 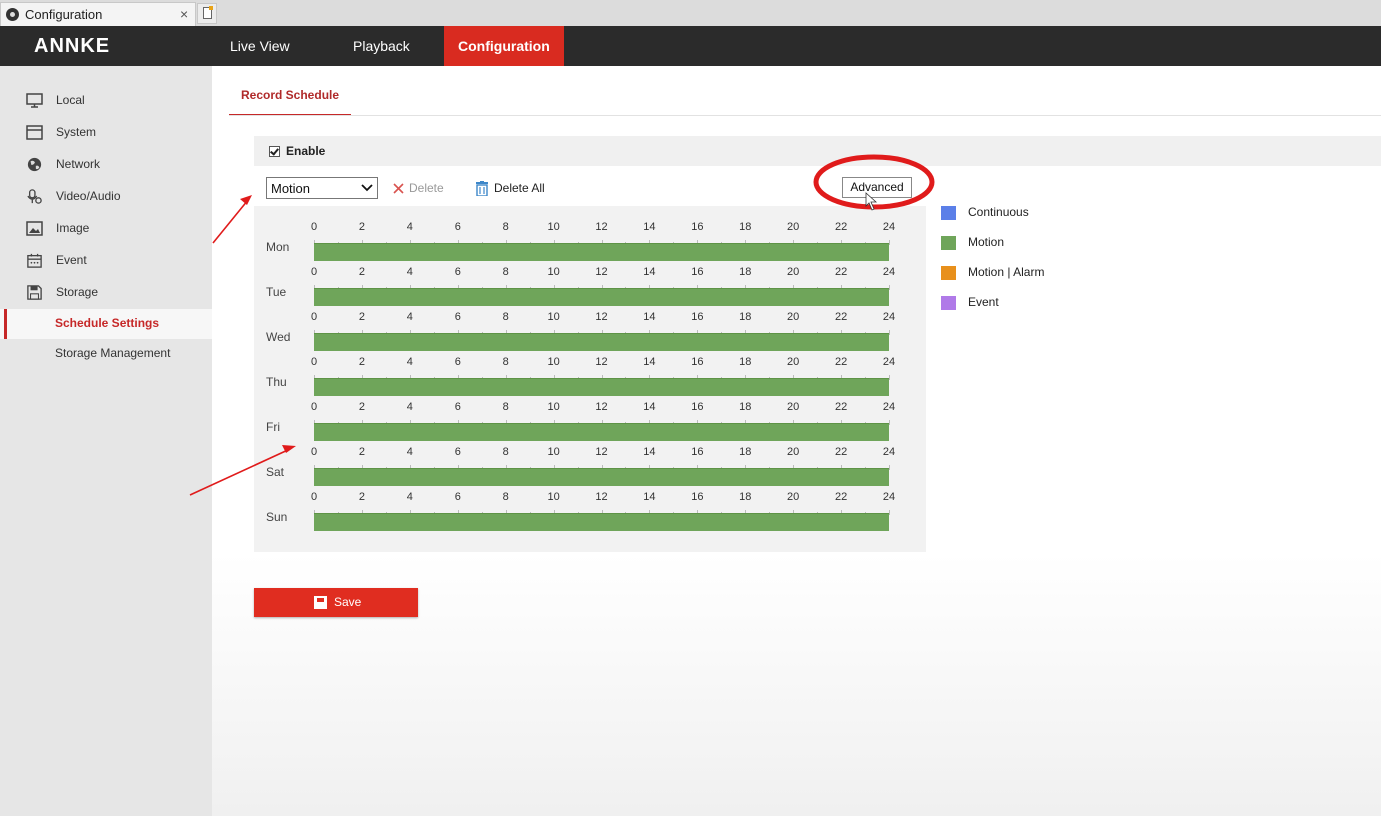 I want to click on sidebar-item-storage-management: Storage Management, so click(x=106, y=354).